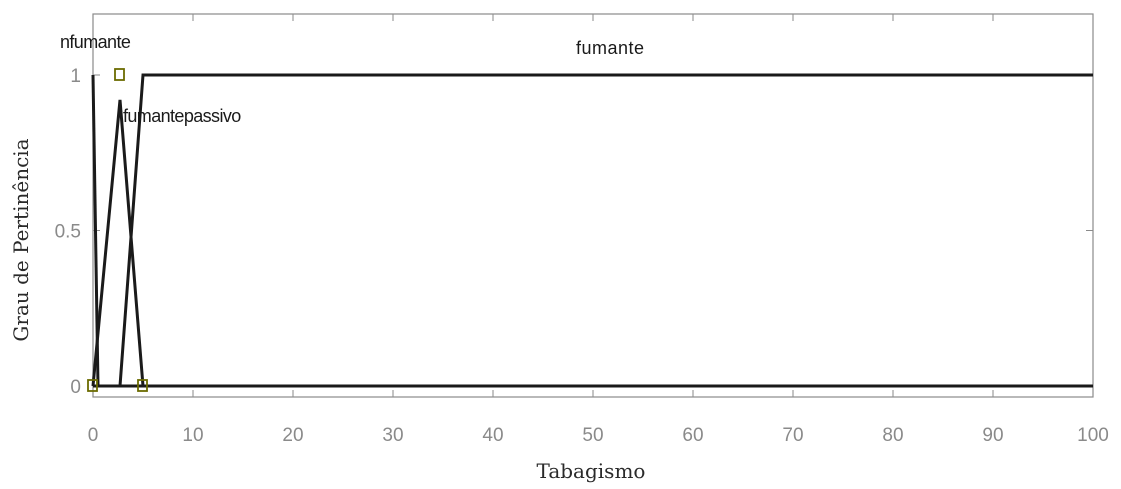  Describe the element at coordinates (592, 435) in the screenshot. I see `x-tick-label: 50` at that location.